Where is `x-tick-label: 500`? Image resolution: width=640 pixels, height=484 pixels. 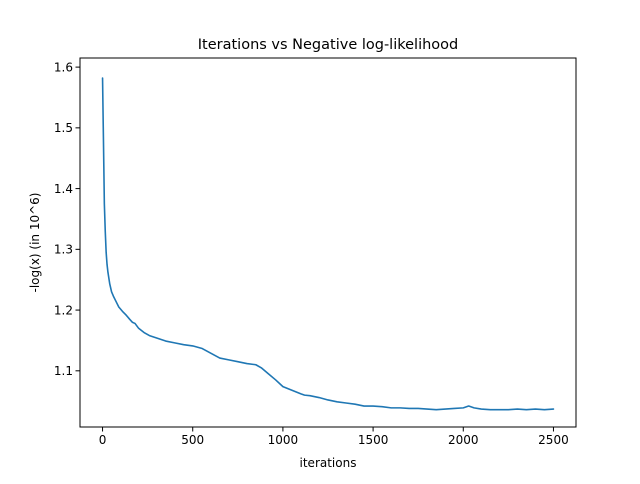 x-tick-label: 500 is located at coordinates (192, 440).